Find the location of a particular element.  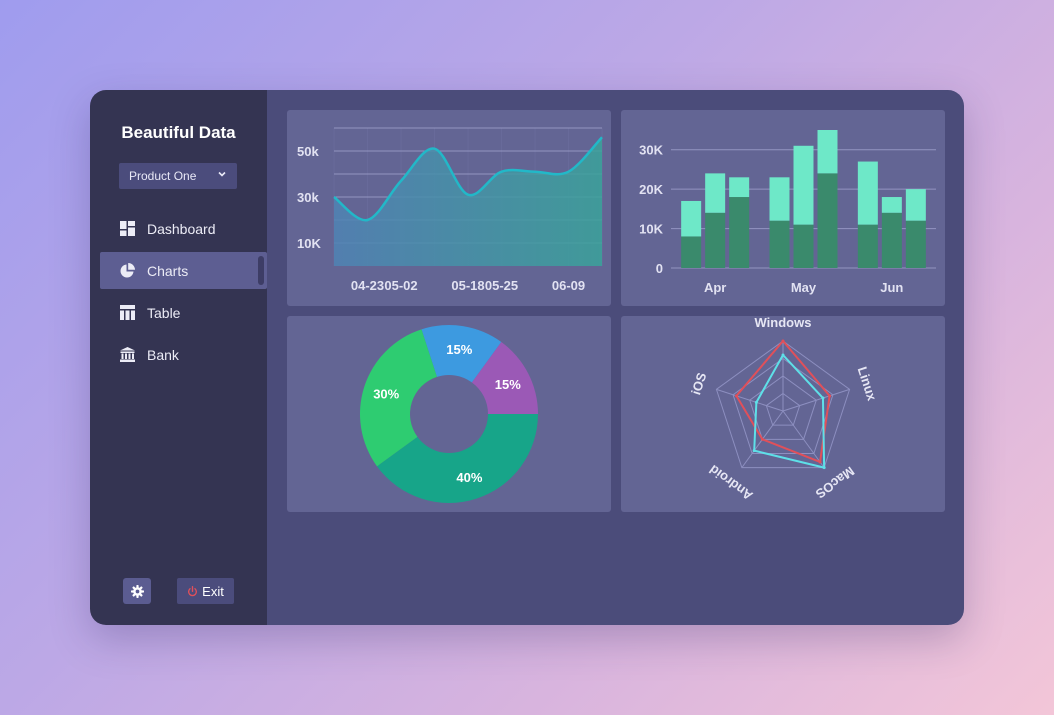

power-icon is located at coordinates (193, 590).